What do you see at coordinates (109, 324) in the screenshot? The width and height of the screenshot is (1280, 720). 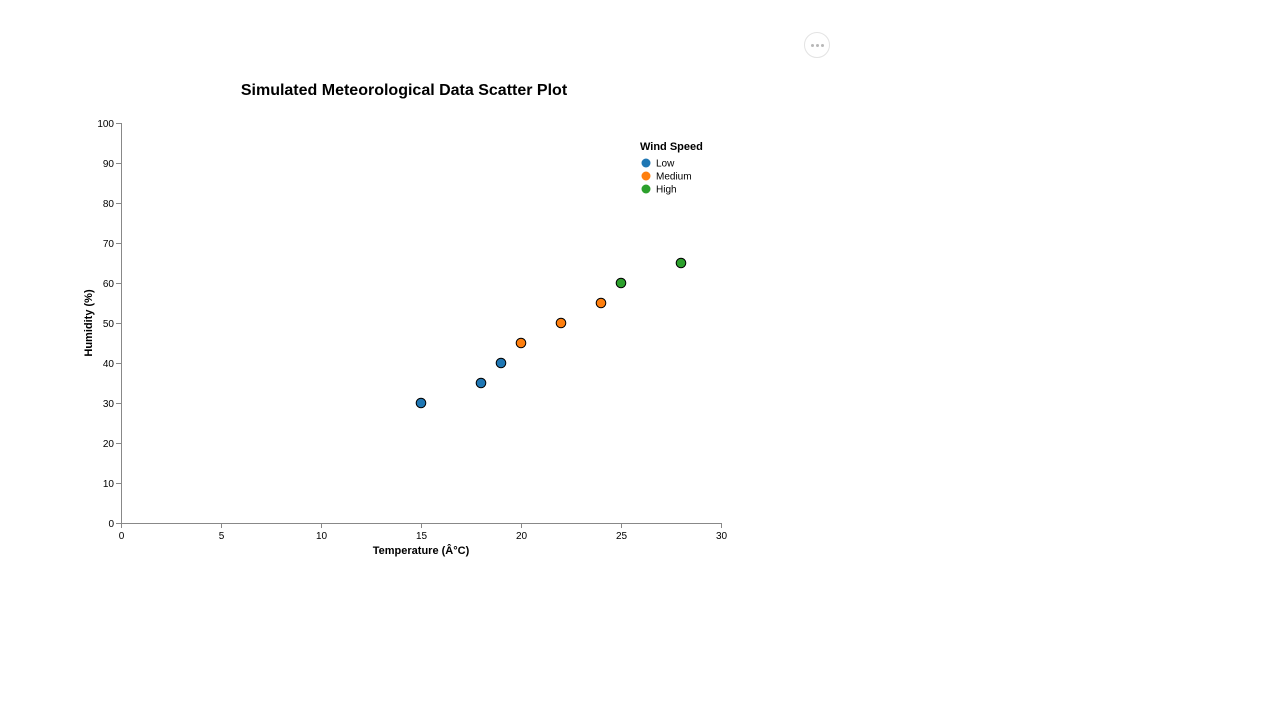 I see `y-tick-label: 50` at bounding box center [109, 324].